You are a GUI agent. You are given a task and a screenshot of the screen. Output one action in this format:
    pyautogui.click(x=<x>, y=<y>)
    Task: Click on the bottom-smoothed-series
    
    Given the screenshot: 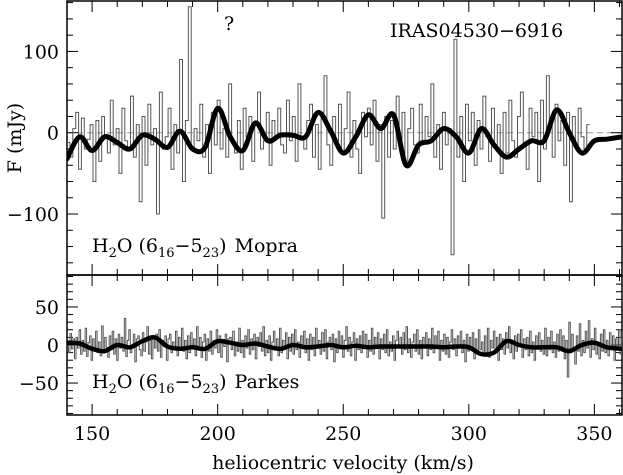 What is the action you would take?
    pyautogui.click(x=344, y=345)
    